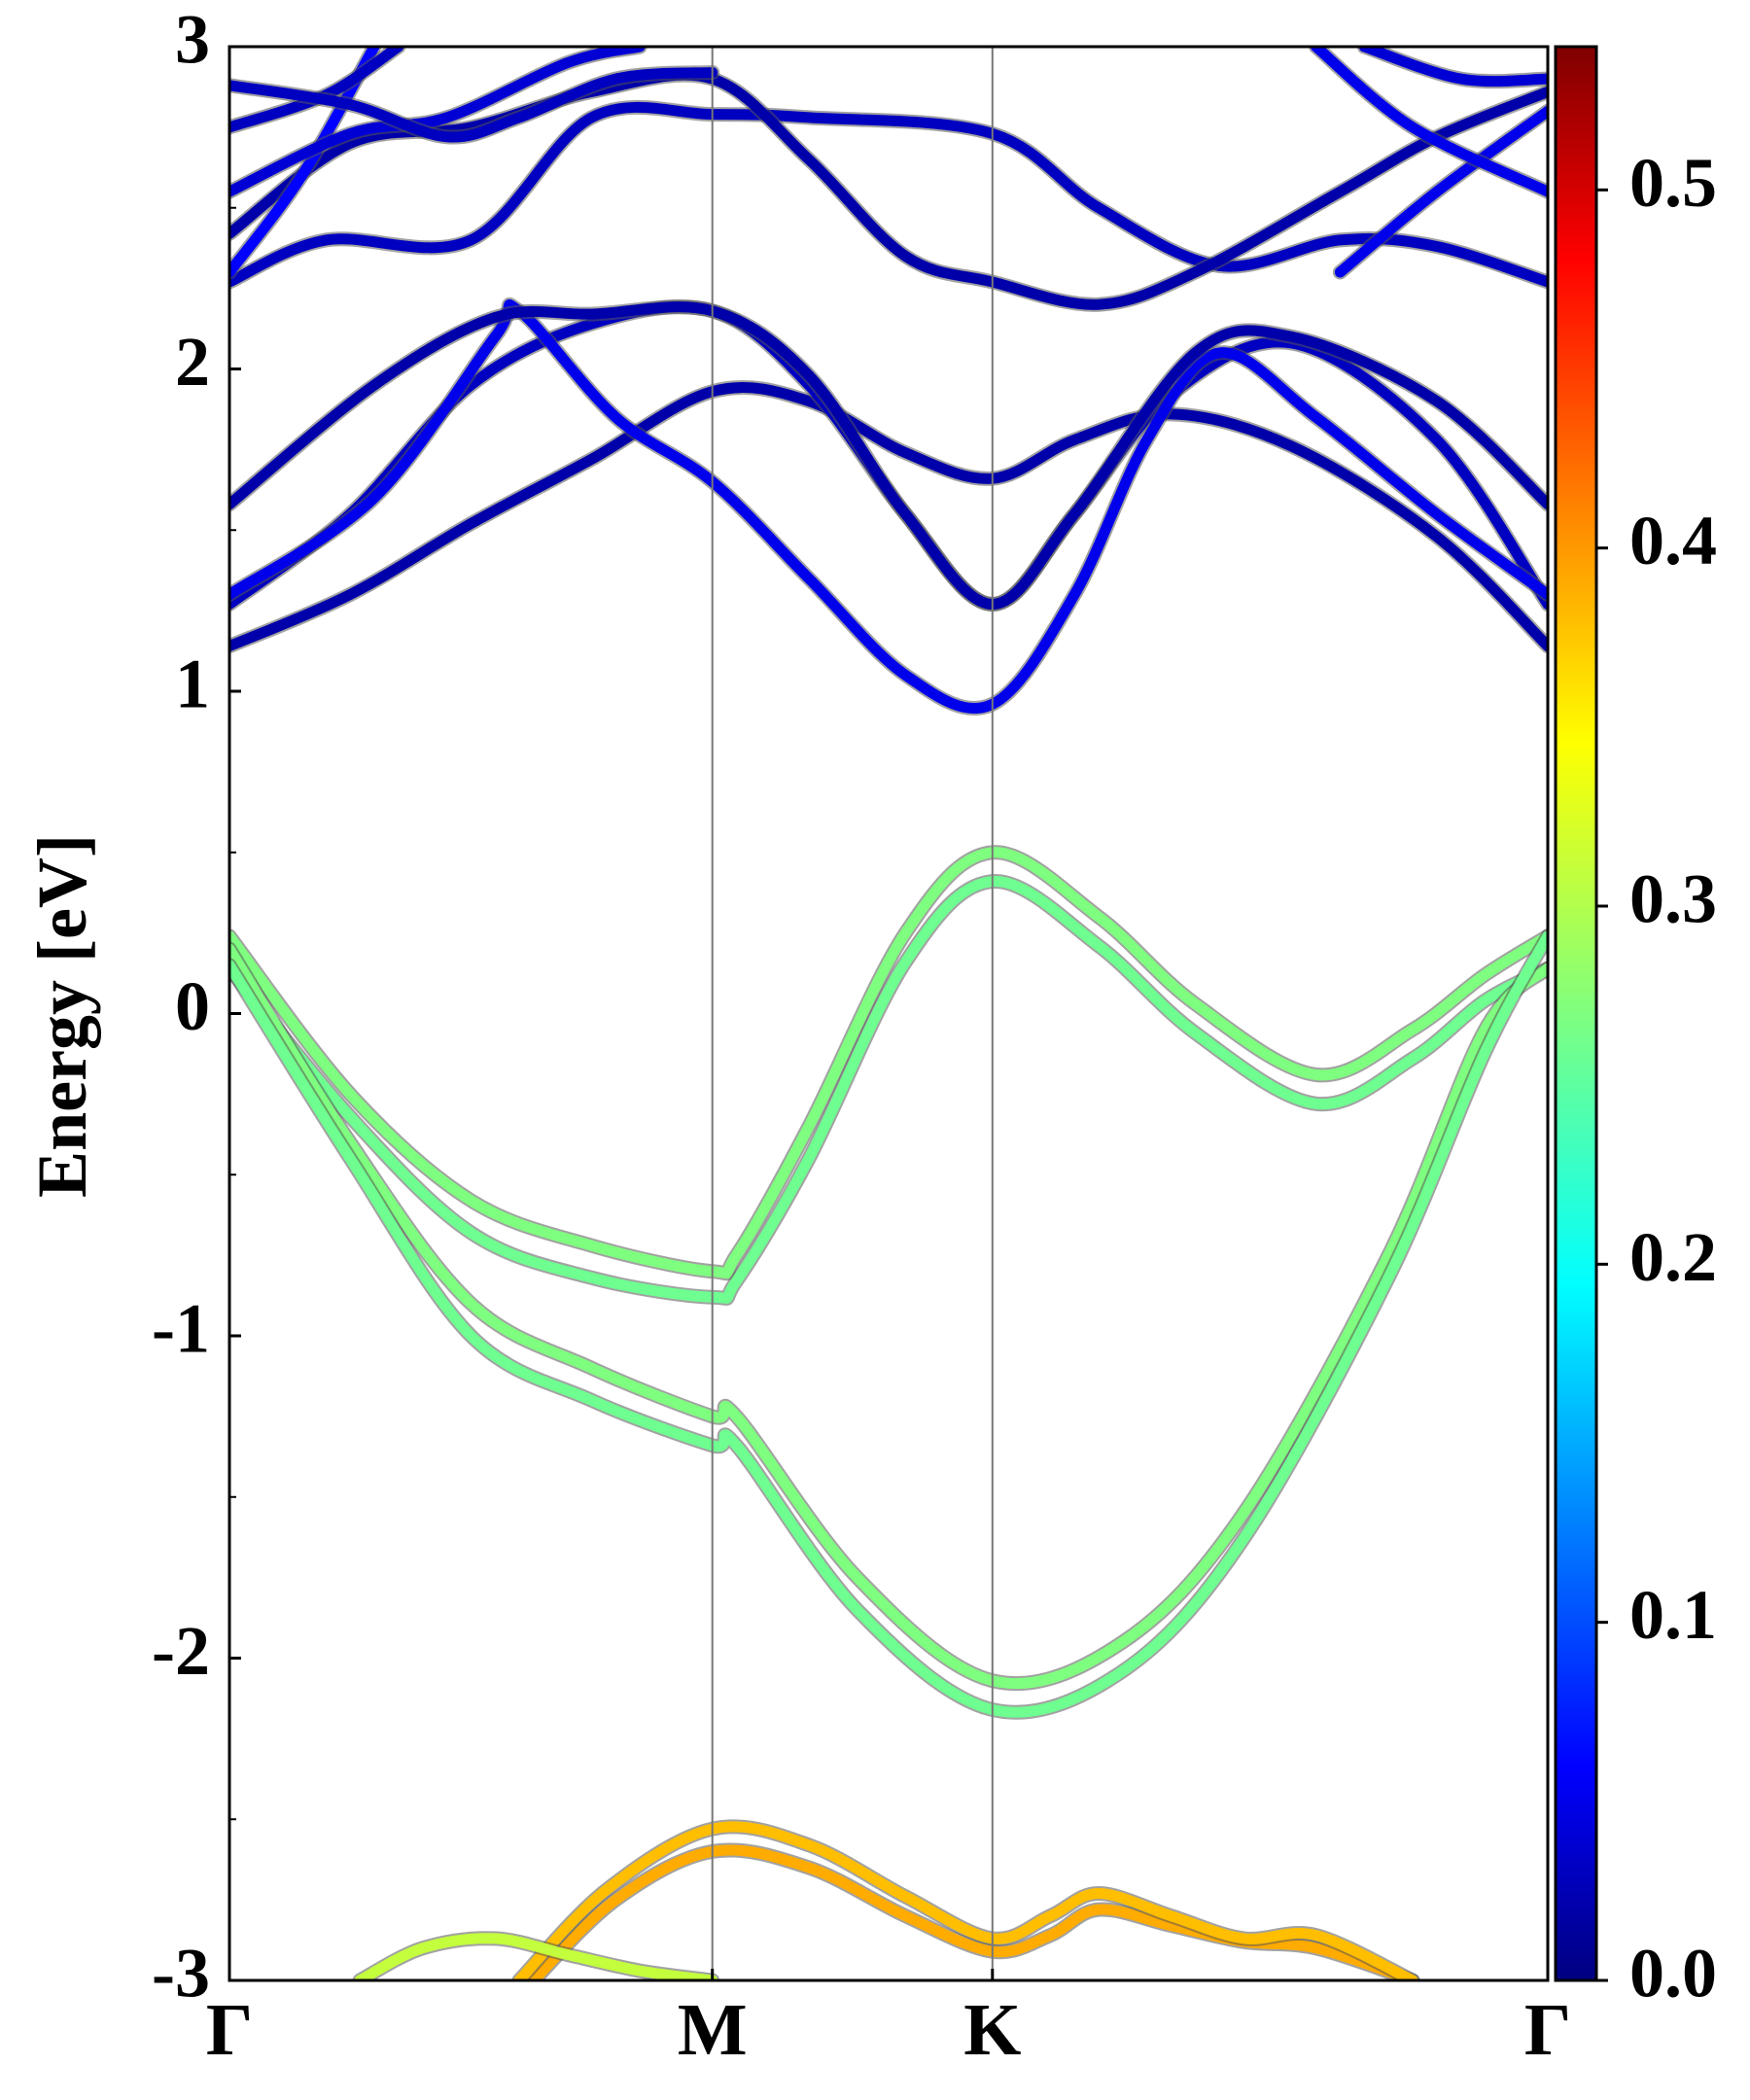 The height and width of the screenshot is (2100, 1750). Describe the element at coordinates (62, 1016) in the screenshot. I see `y-axis-label: Energy [eV]` at that location.